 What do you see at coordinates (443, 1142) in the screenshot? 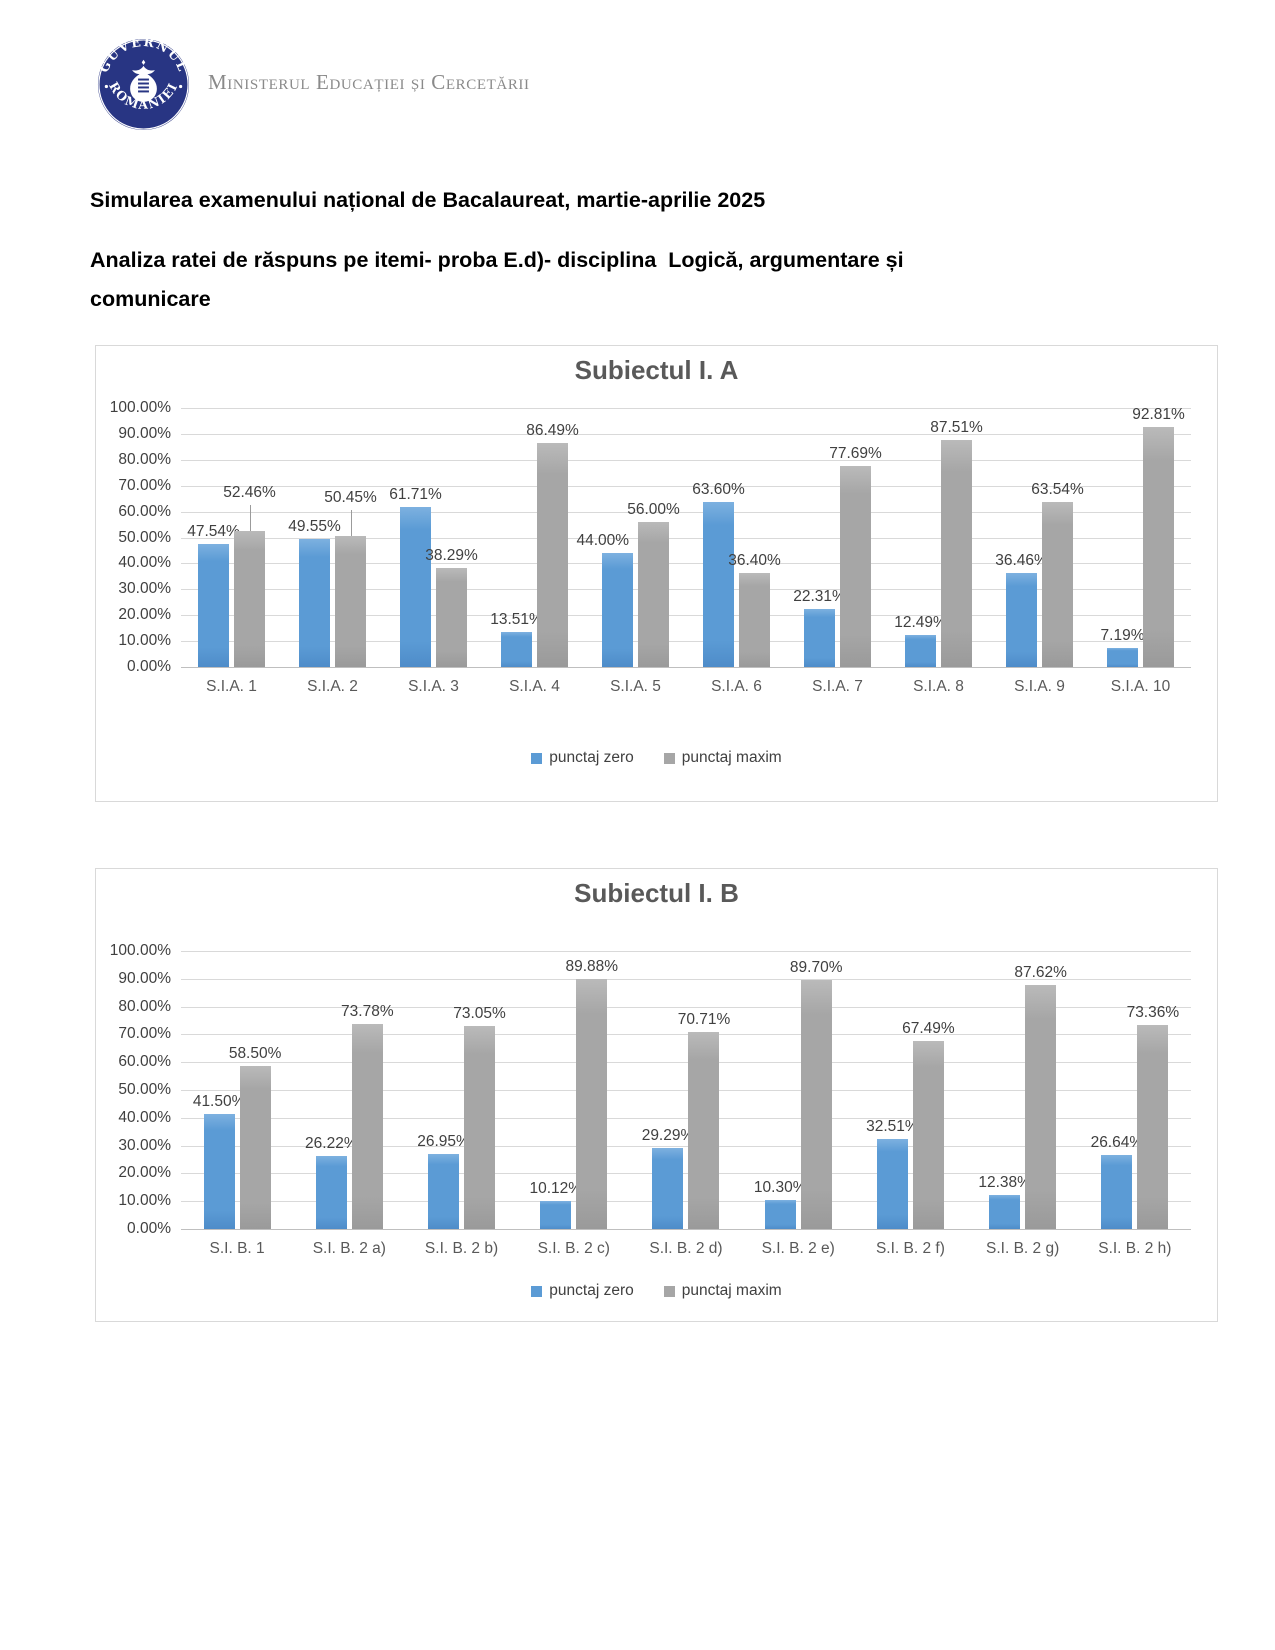
I see `data-label-punctaj-zero: 26.95%` at bounding box center [443, 1142].